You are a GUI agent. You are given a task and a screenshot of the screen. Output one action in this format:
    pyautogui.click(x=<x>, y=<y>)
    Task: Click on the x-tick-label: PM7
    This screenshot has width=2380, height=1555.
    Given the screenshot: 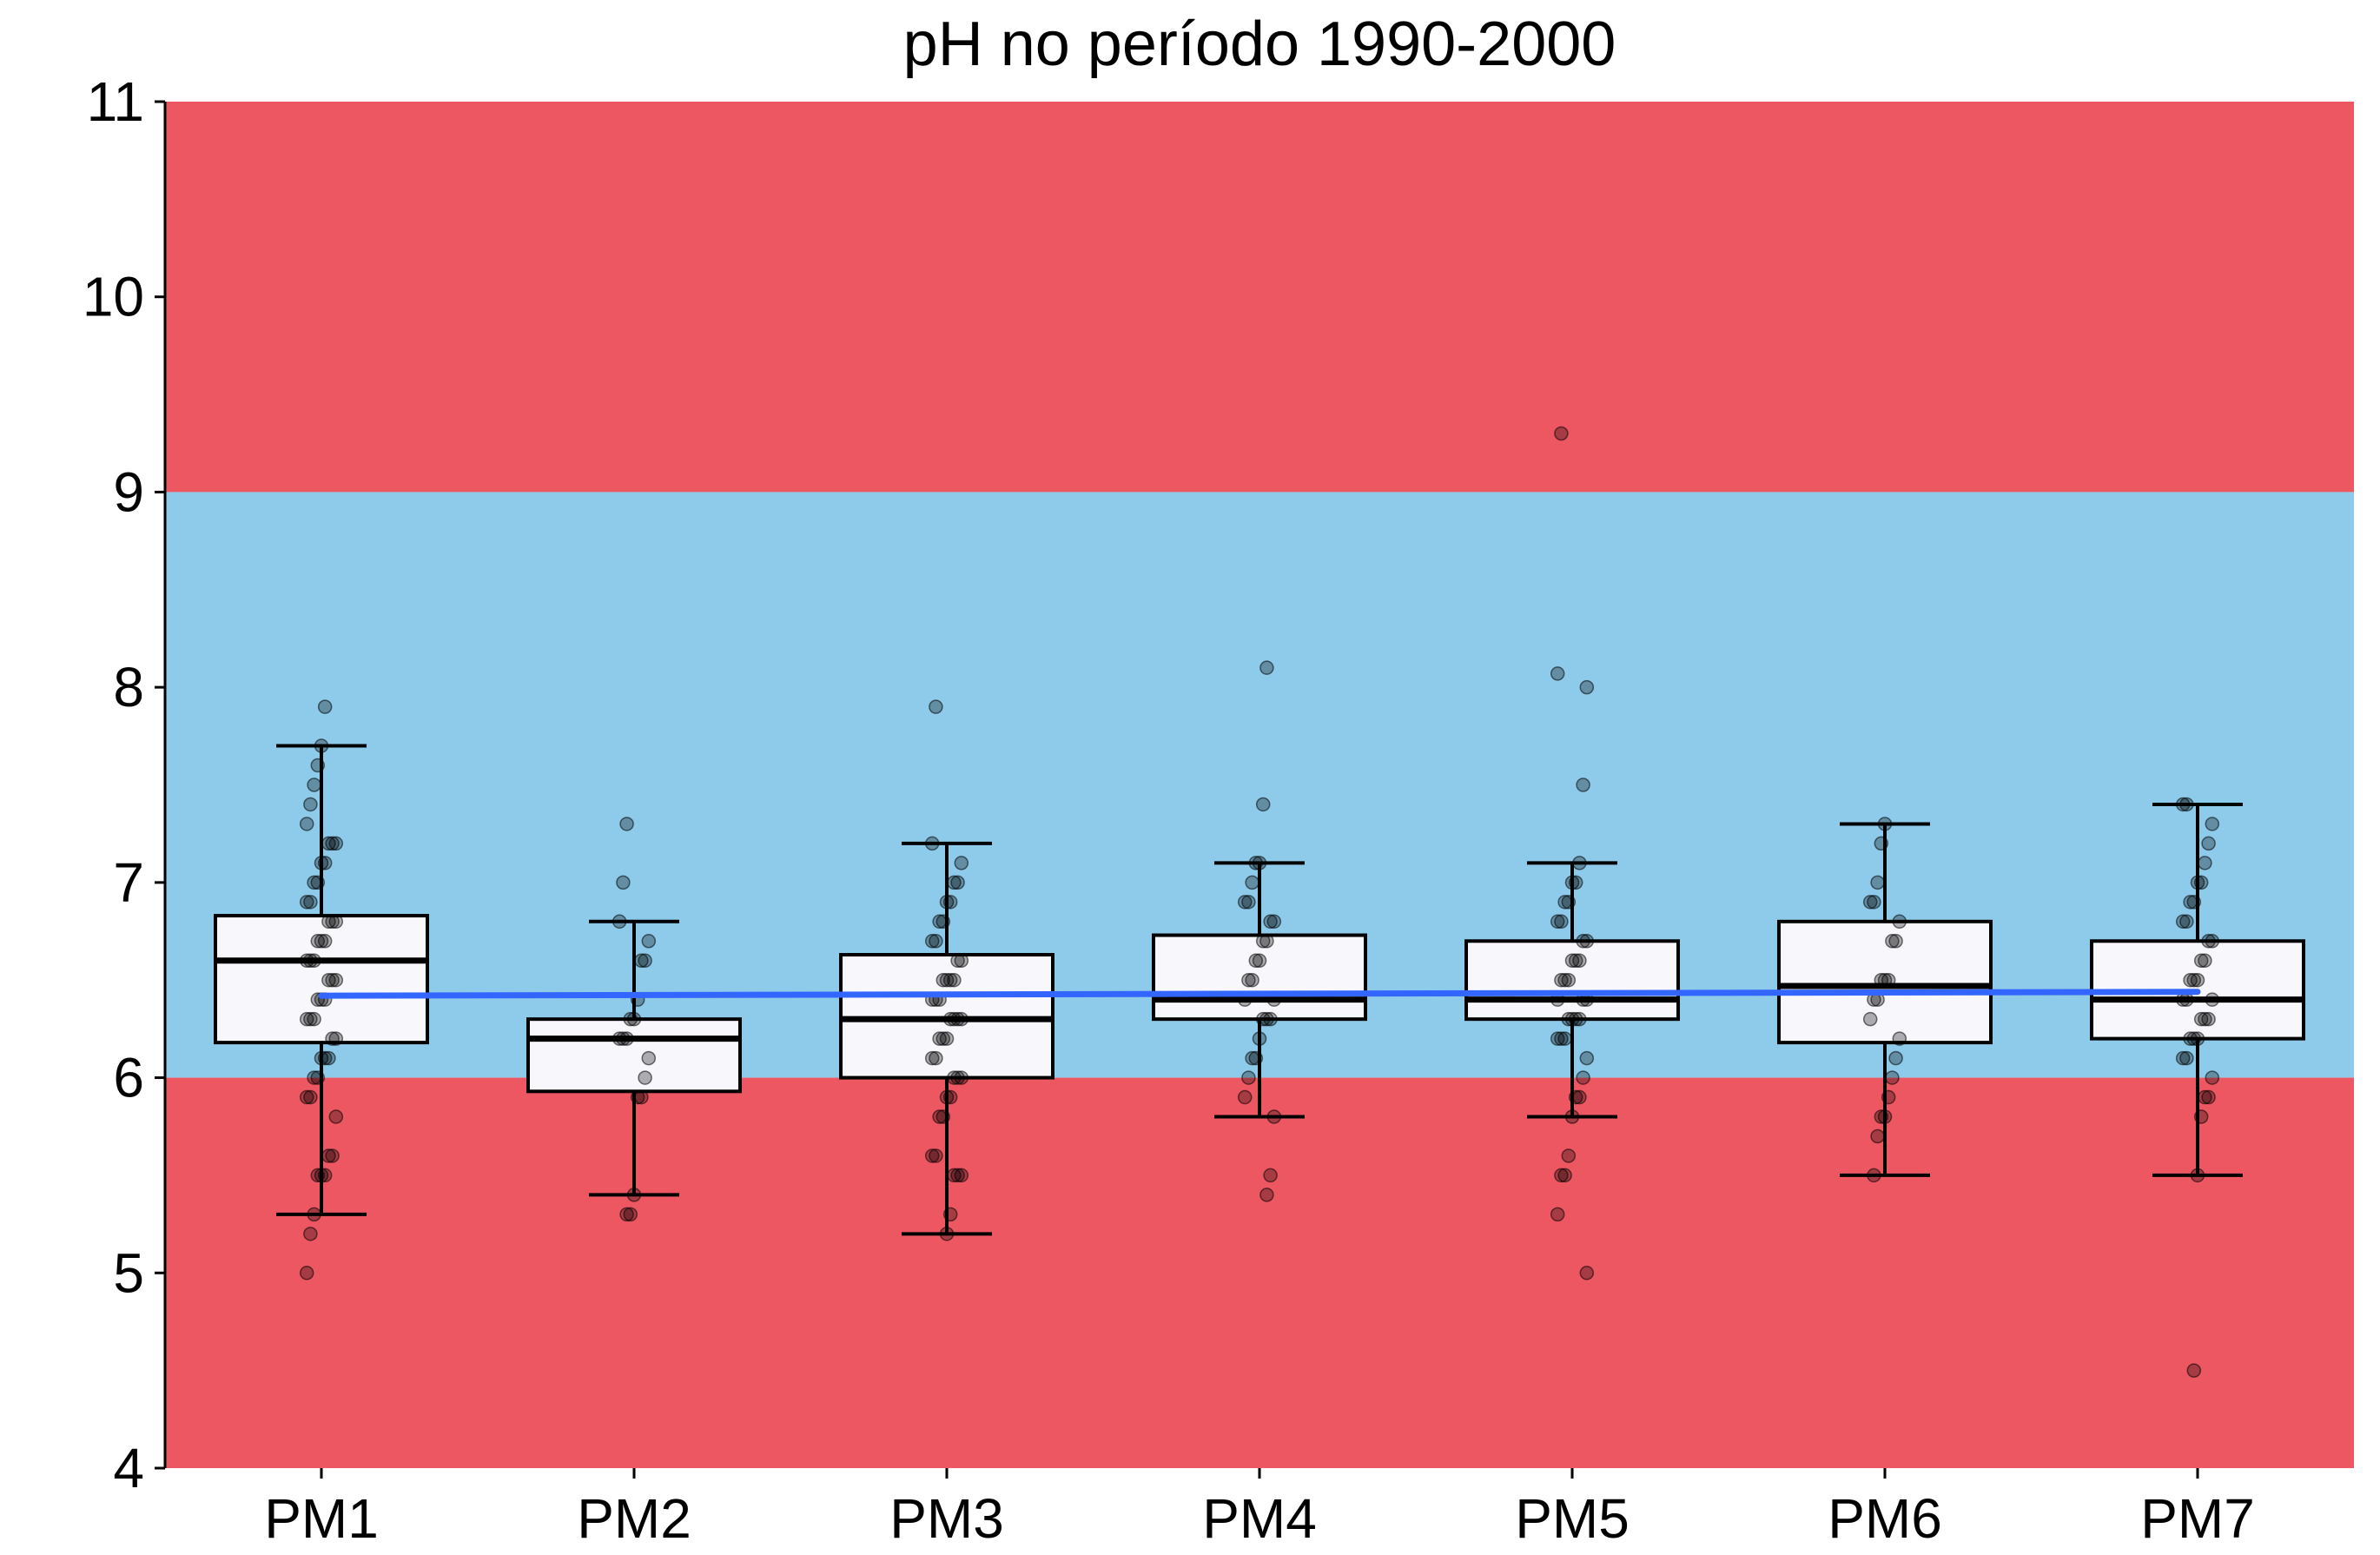 What is the action you would take?
    pyautogui.click(x=2197, y=1519)
    